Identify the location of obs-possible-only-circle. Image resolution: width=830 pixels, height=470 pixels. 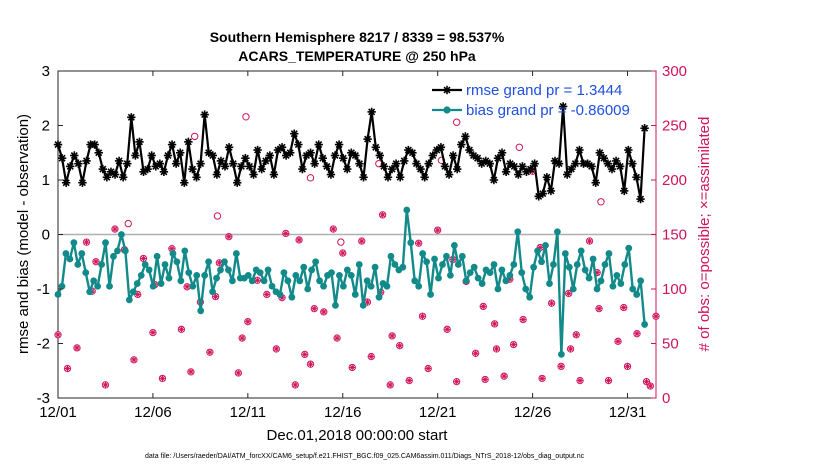
(341, 242).